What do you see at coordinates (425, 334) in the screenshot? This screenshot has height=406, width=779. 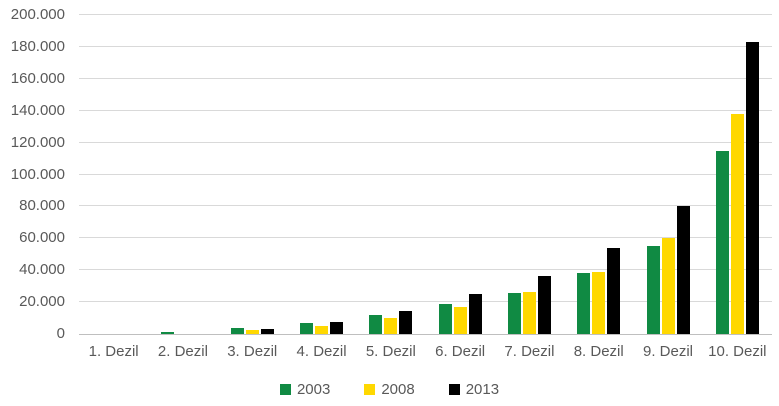 I see `x-axis-line` at bounding box center [425, 334].